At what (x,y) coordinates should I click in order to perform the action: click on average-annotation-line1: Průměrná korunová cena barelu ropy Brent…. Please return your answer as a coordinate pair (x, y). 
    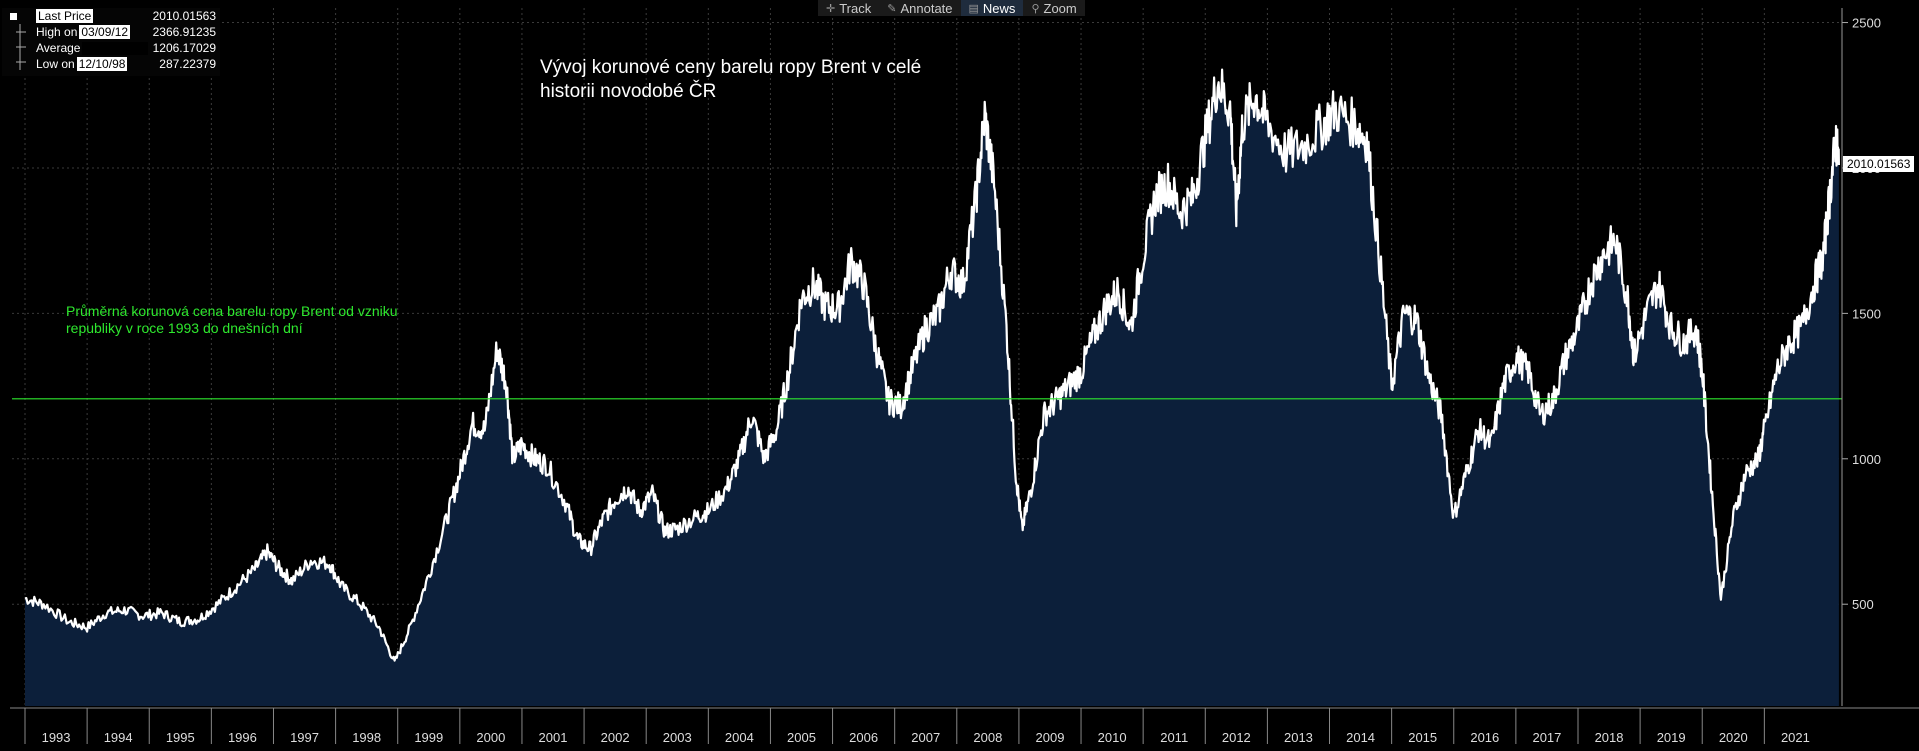
    Looking at the image, I should click on (232, 311).